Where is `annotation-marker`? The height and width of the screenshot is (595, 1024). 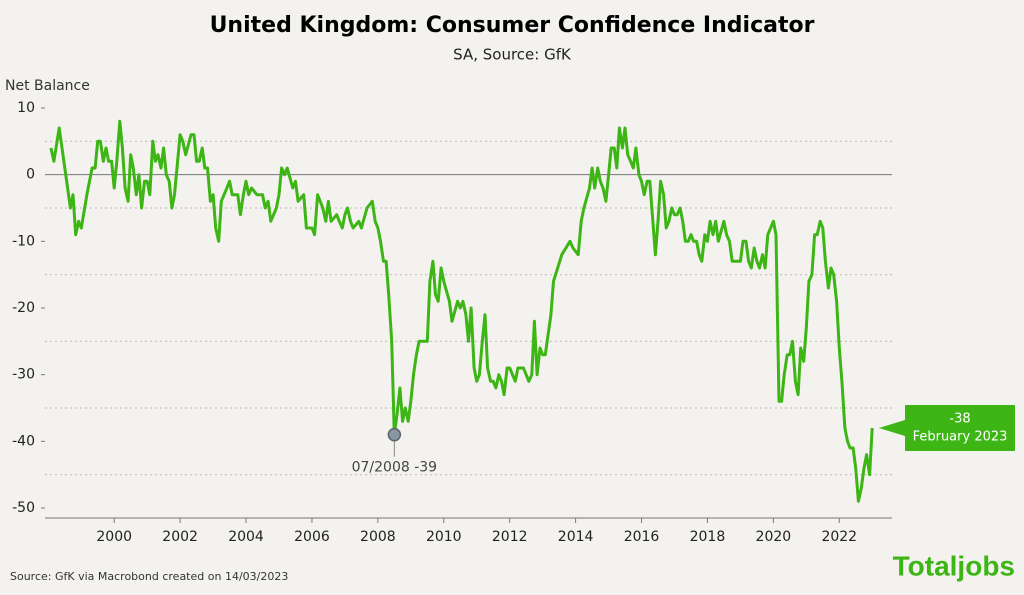 annotation-marker is located at coordinates (394, 434).